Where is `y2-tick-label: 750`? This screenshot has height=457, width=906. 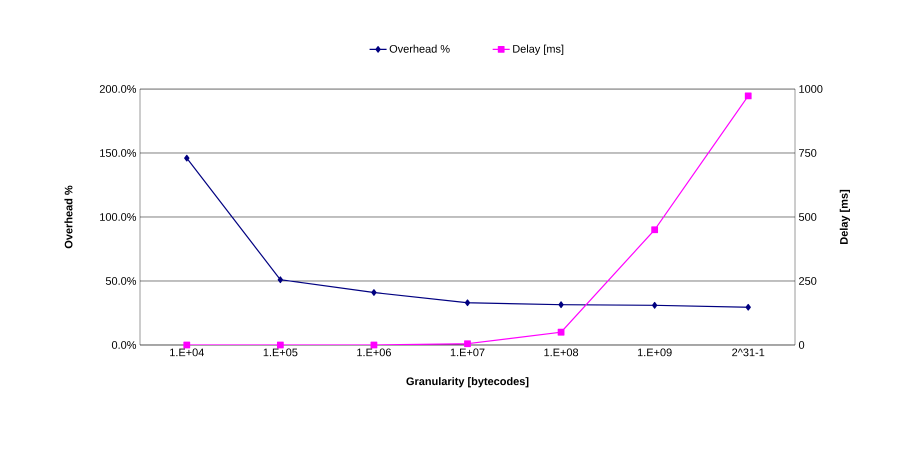
y2-tick-label: 750 is located at coordinates (807, 153).